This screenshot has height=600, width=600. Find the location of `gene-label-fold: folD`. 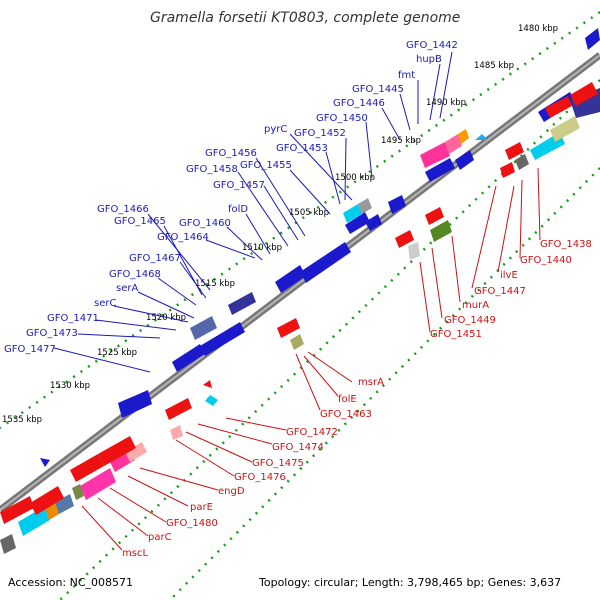

gene-label-fold: folD is located at coordinates (238, 209).